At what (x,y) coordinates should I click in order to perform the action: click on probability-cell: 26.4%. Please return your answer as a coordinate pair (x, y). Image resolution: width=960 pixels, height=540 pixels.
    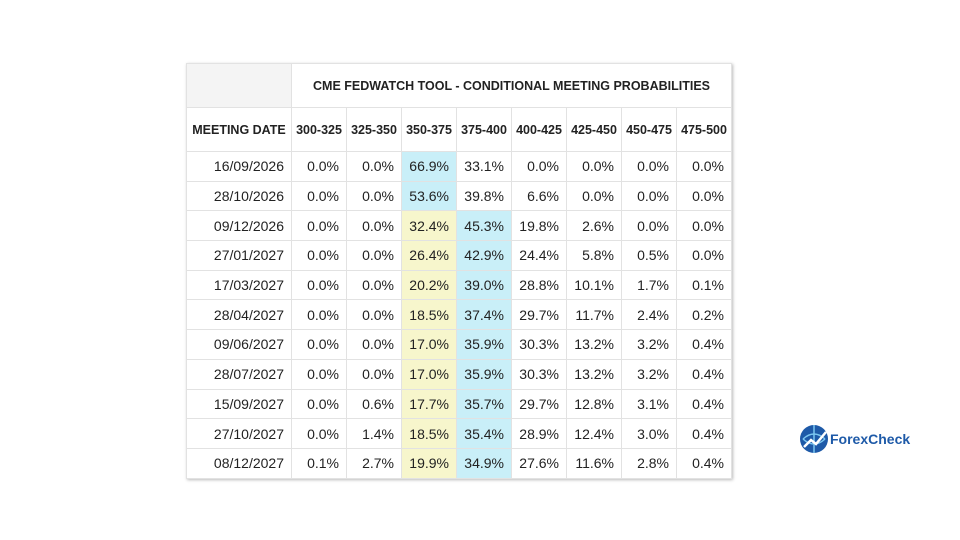
    Looking at the image, I should click on (429, 255).